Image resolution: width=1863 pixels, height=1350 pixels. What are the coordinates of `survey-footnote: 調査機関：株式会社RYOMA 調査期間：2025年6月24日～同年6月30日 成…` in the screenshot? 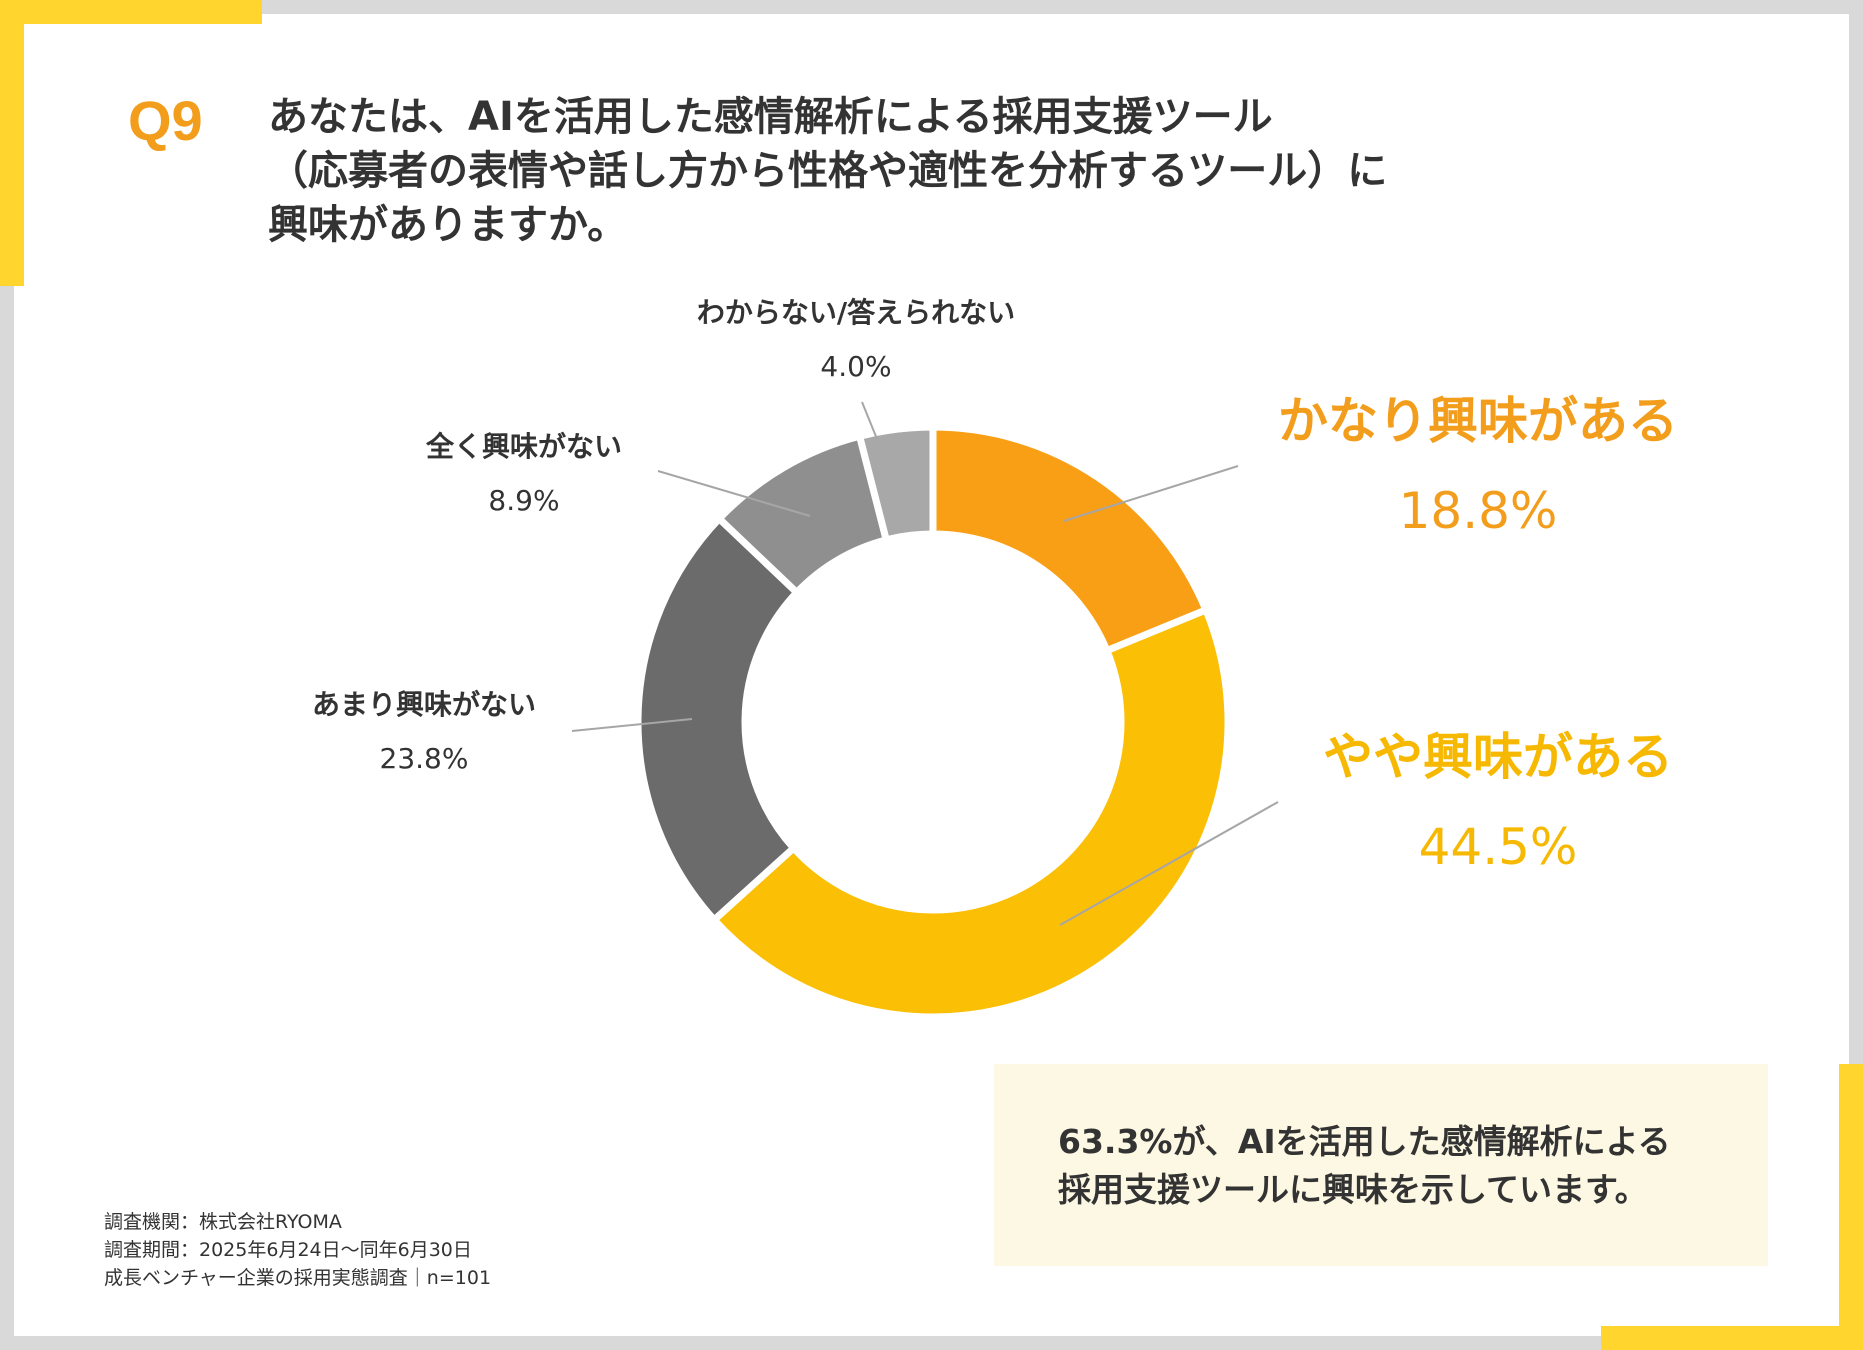 It's located at (297, 1250).